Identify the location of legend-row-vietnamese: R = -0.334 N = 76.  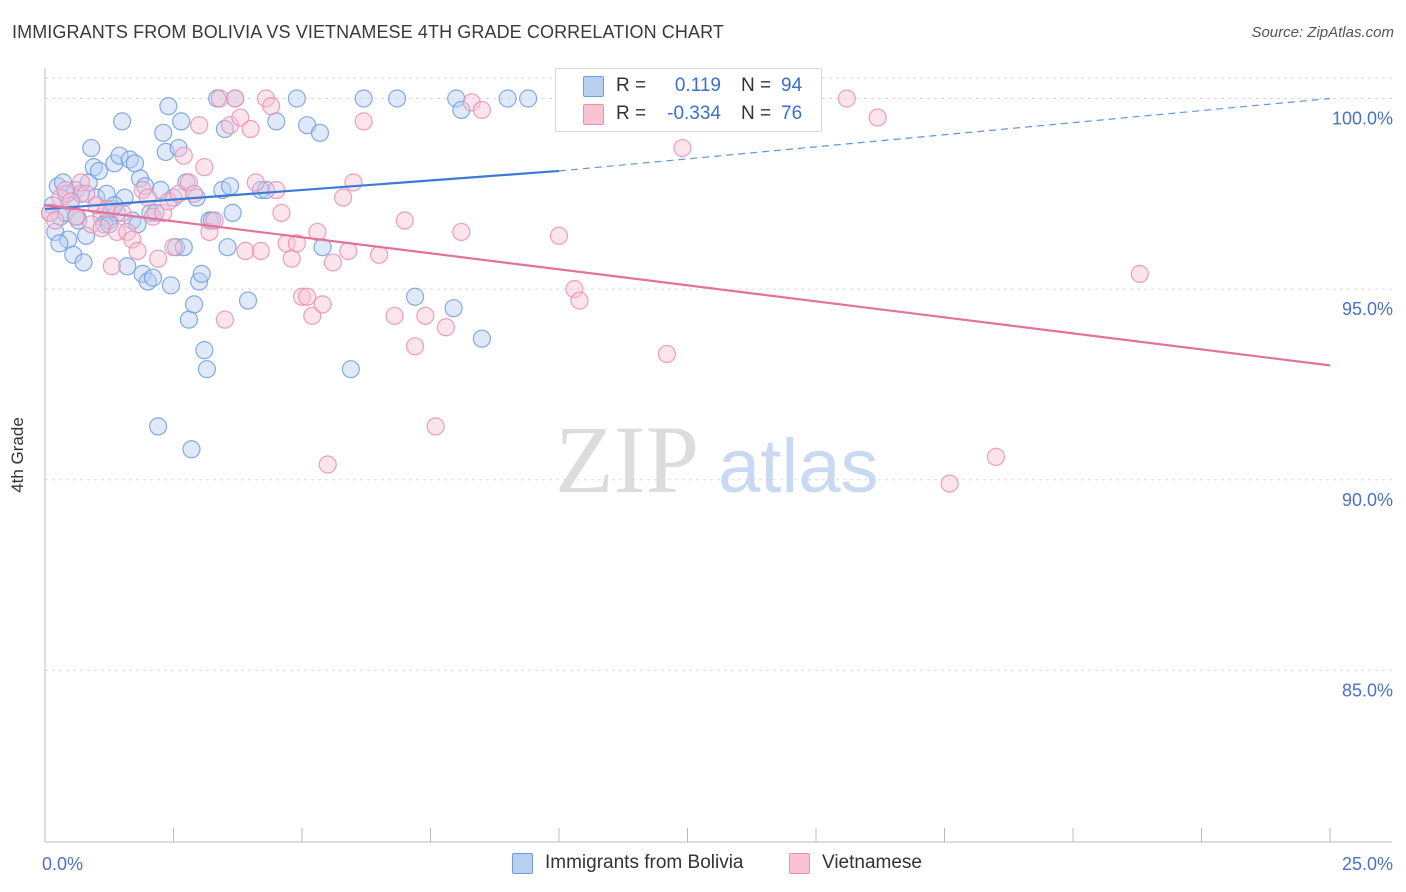
(683, 114).